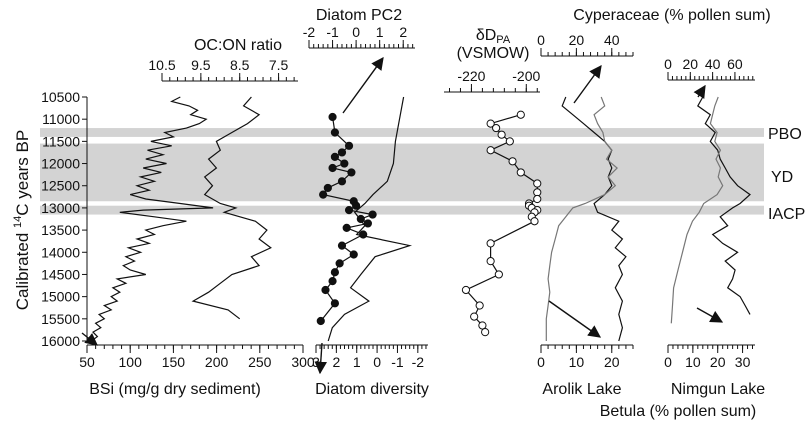  Describe the element at coordinates (380, 32) in the screenshot. I see `diatom-top-tick-label: 1` at that location.